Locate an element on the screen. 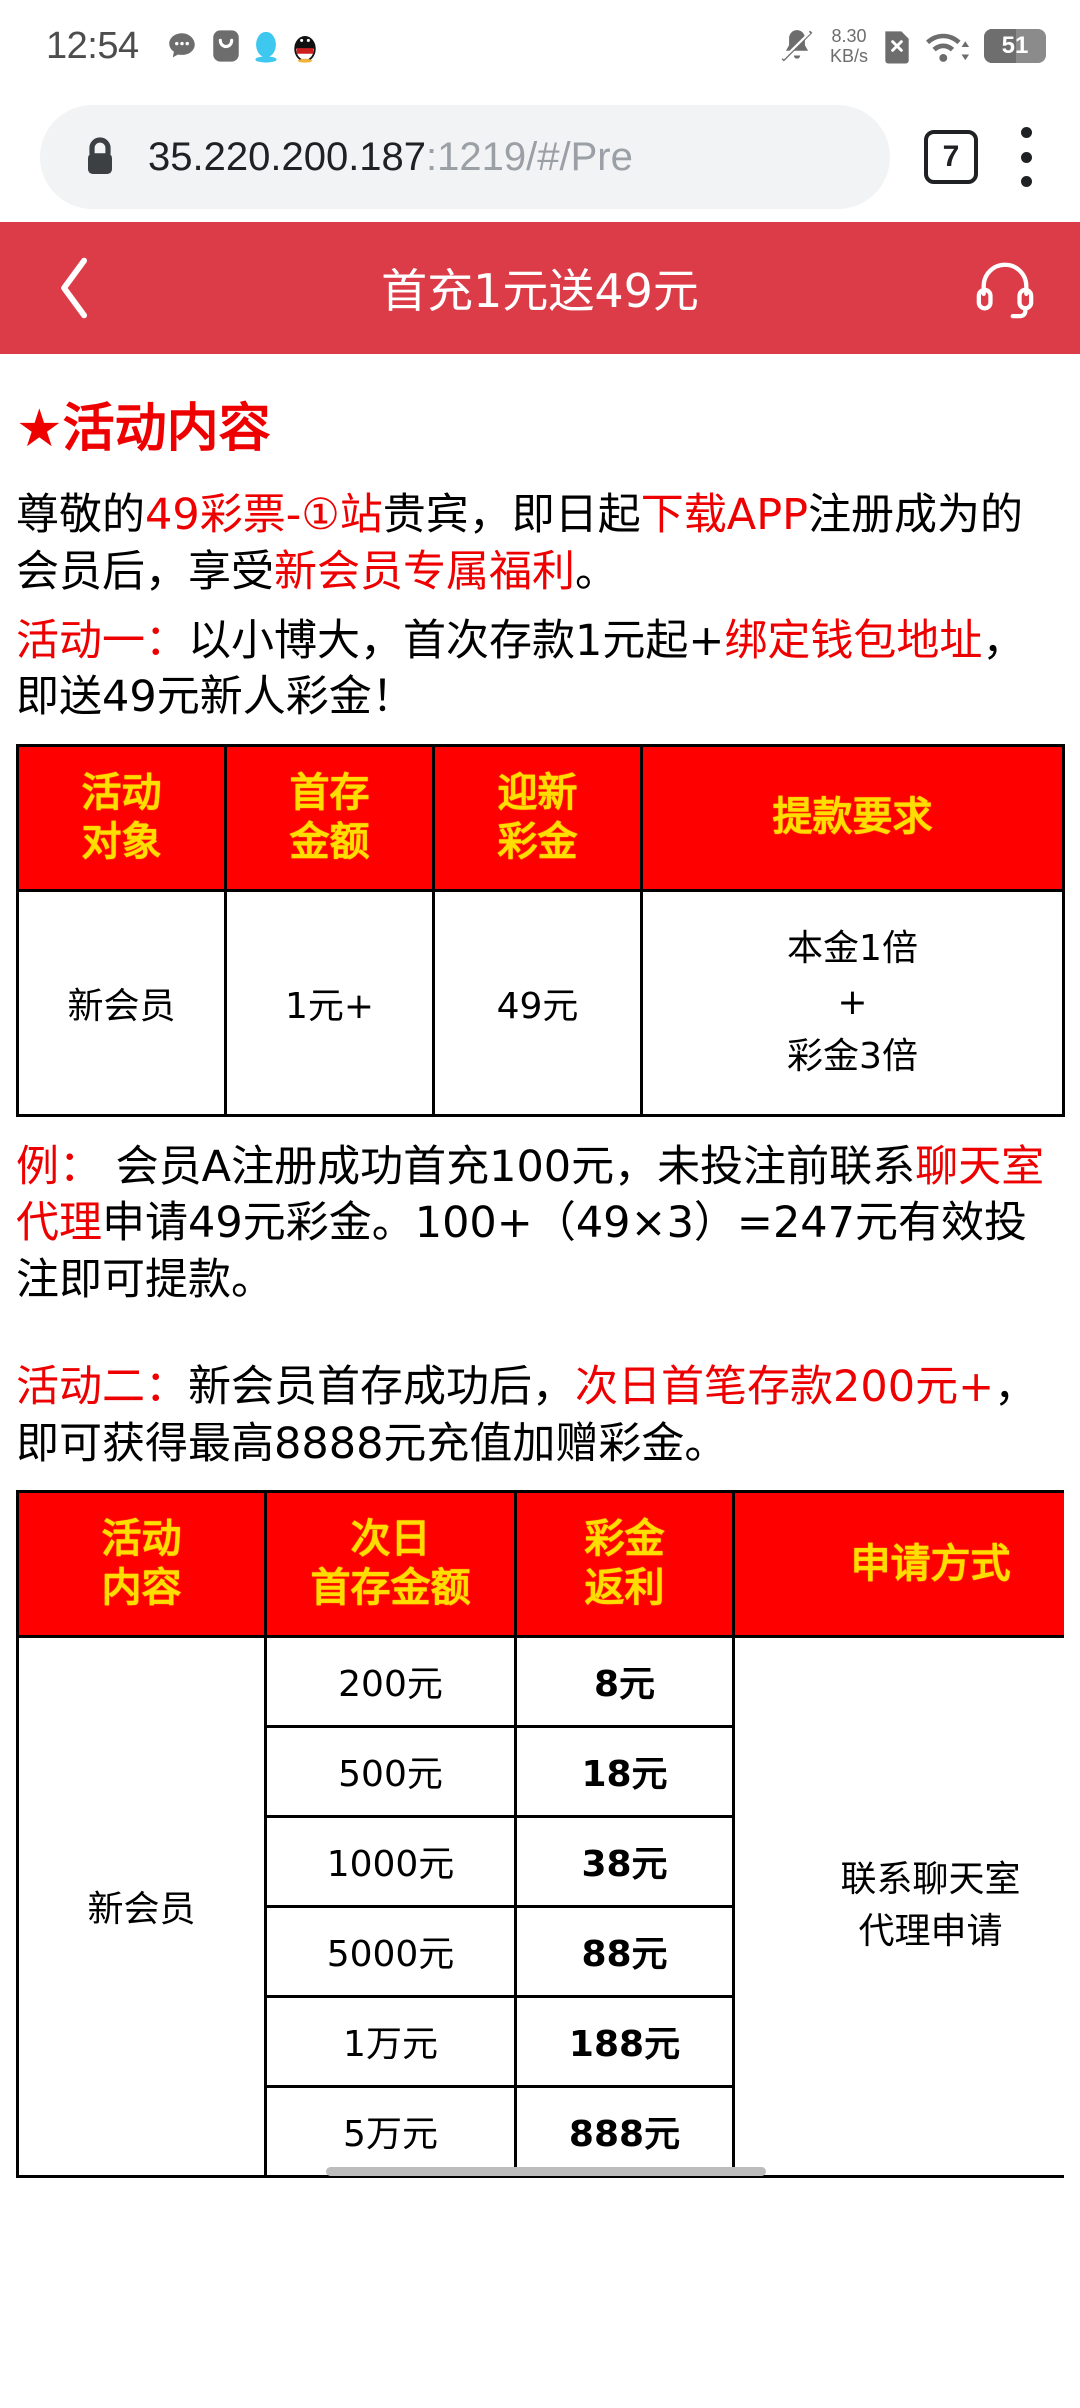 This screenshot has width=1080, height=2408. address-bar: 35.220.200.187:1219/#/Pre is located at coordinates (465, 157).